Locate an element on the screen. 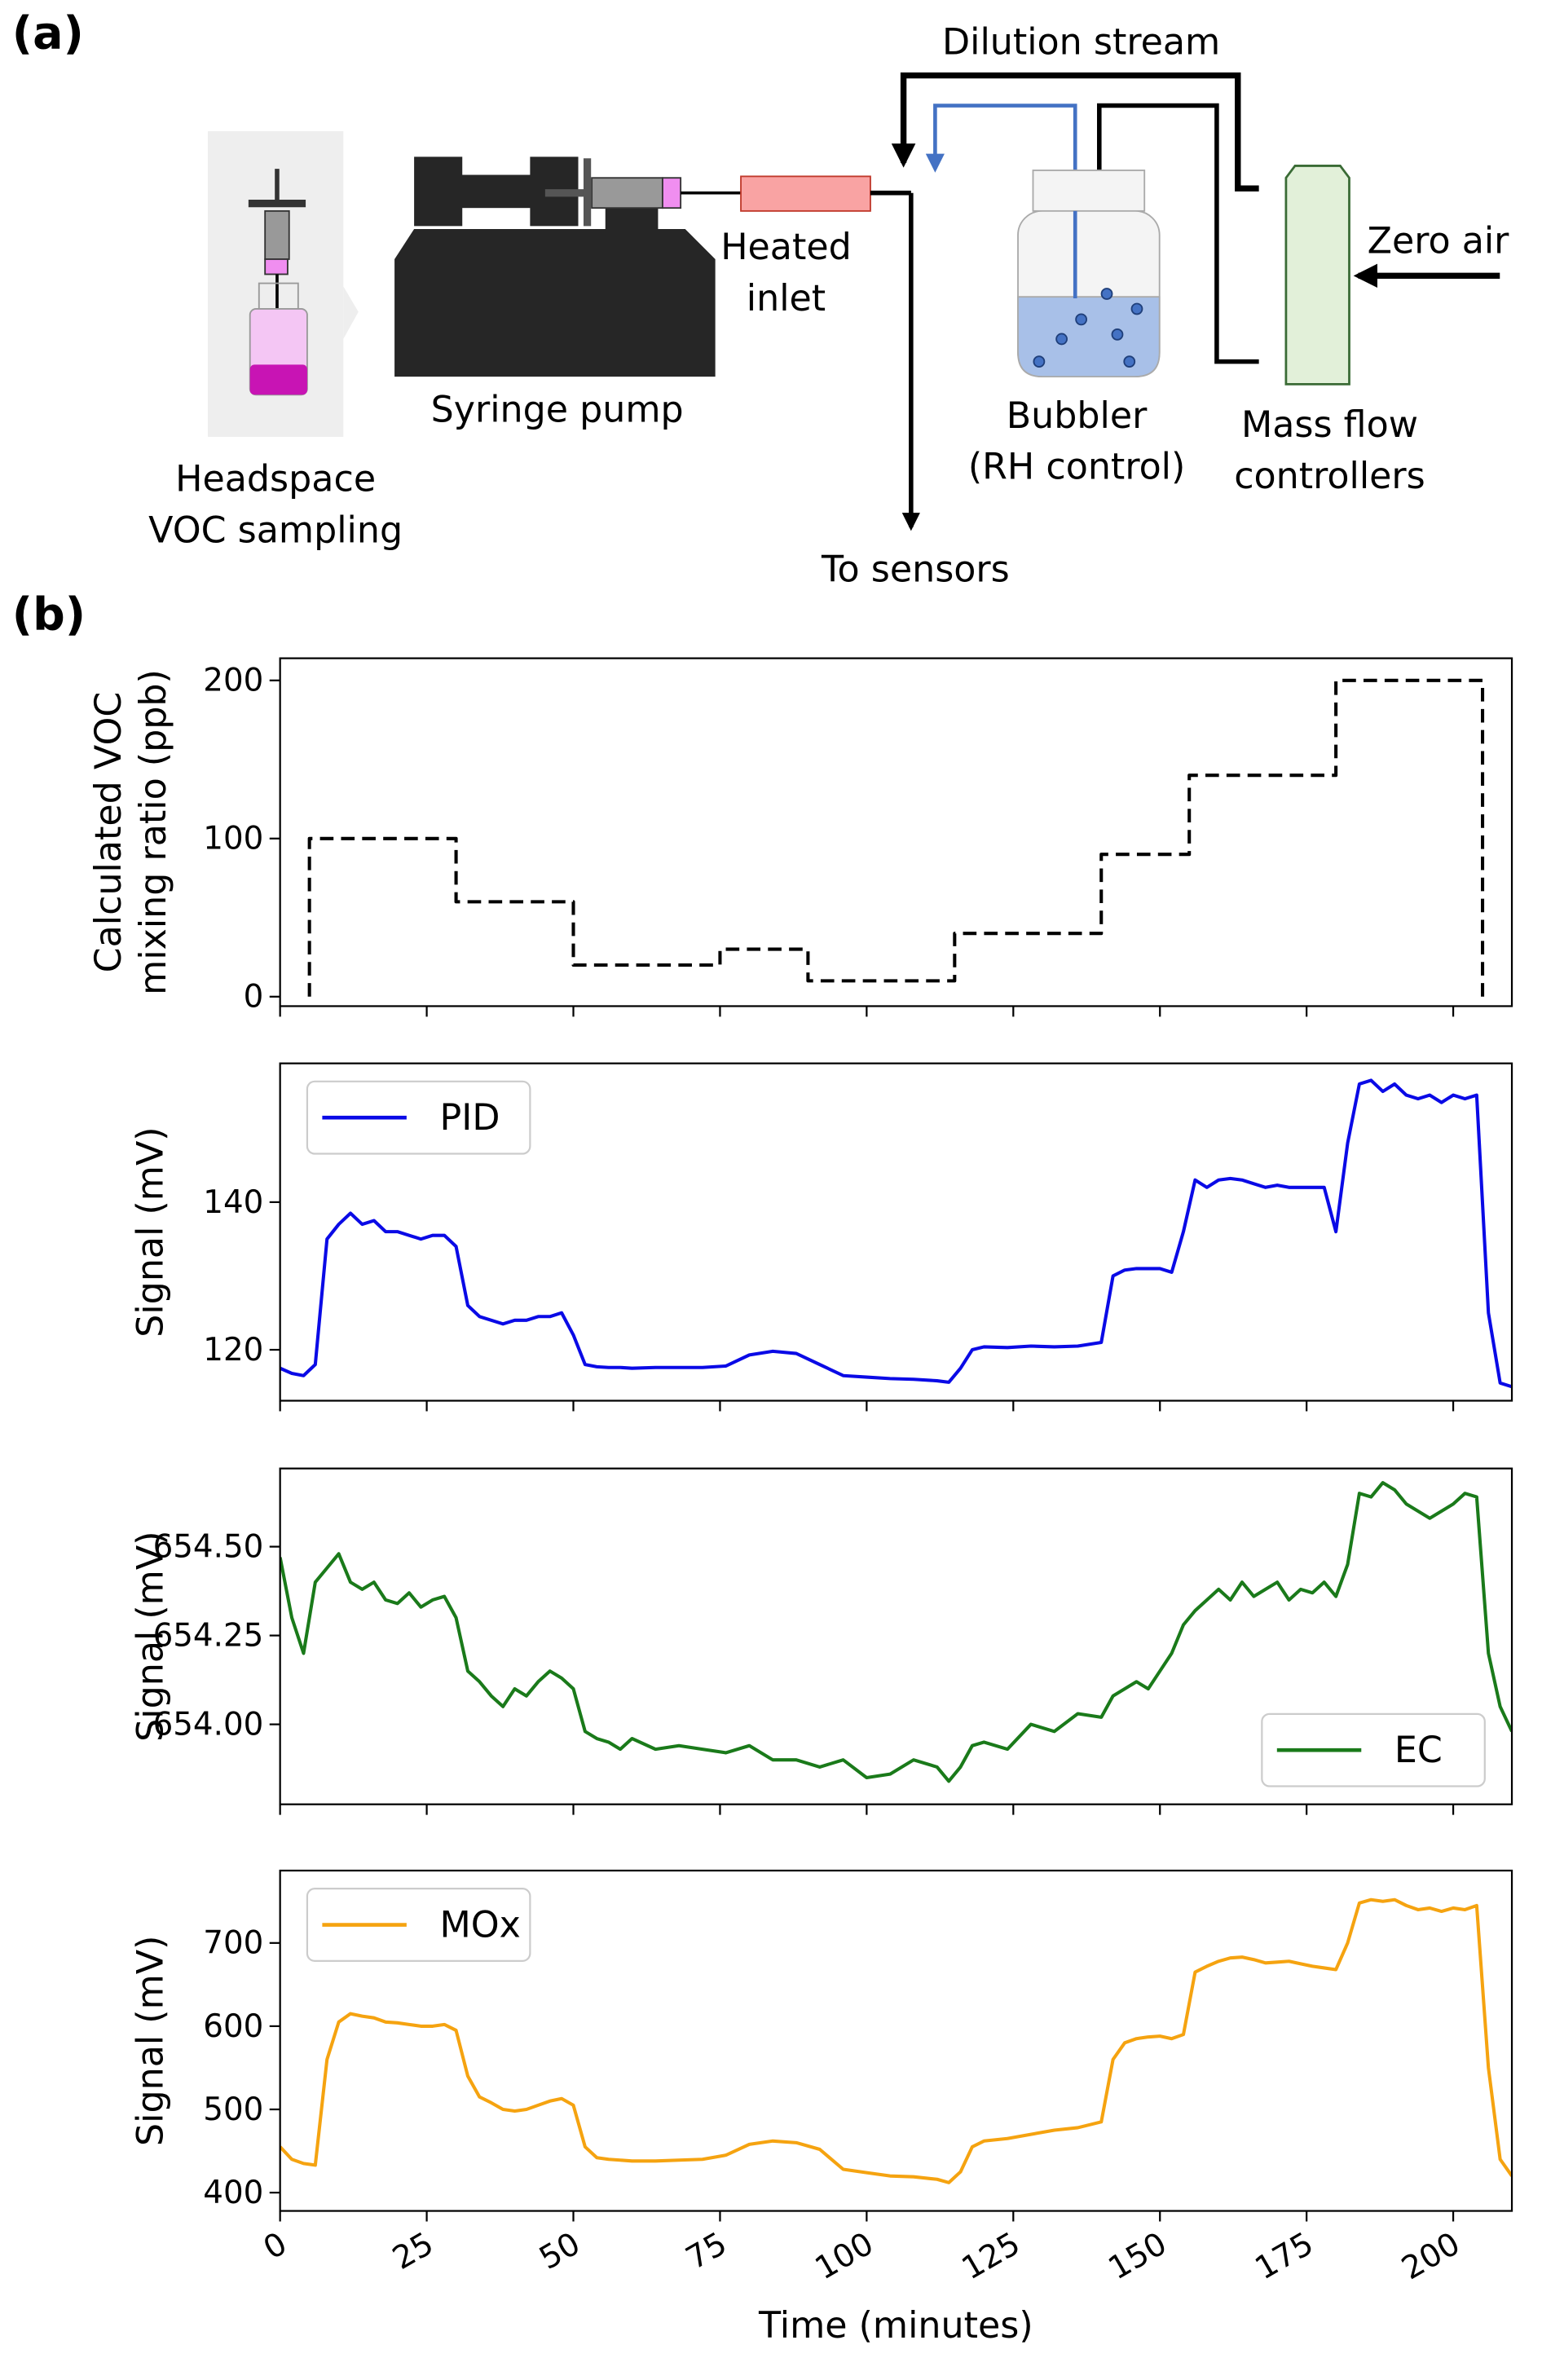  diagram-label: Mass flow is located at coordinates (1329, 425).